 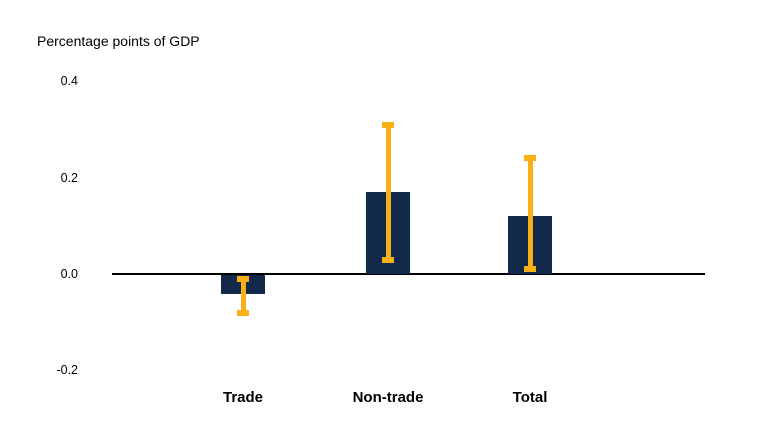 I want to click on y-tick-label: 0.0, so click(x=69, y=274).